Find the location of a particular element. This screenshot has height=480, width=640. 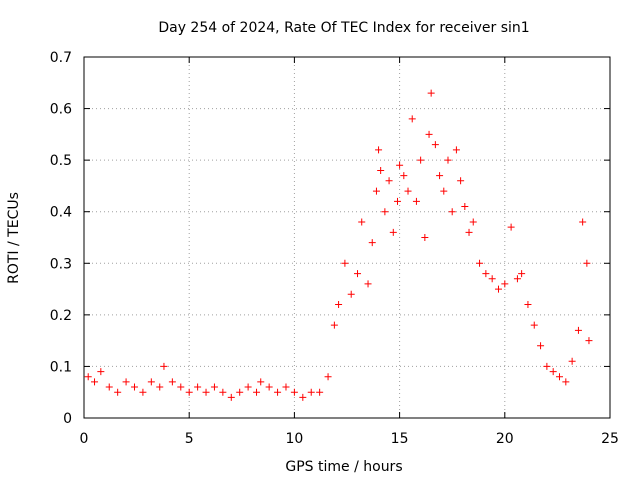

x-tick-label: 20 is located at coordinates (505, 439).